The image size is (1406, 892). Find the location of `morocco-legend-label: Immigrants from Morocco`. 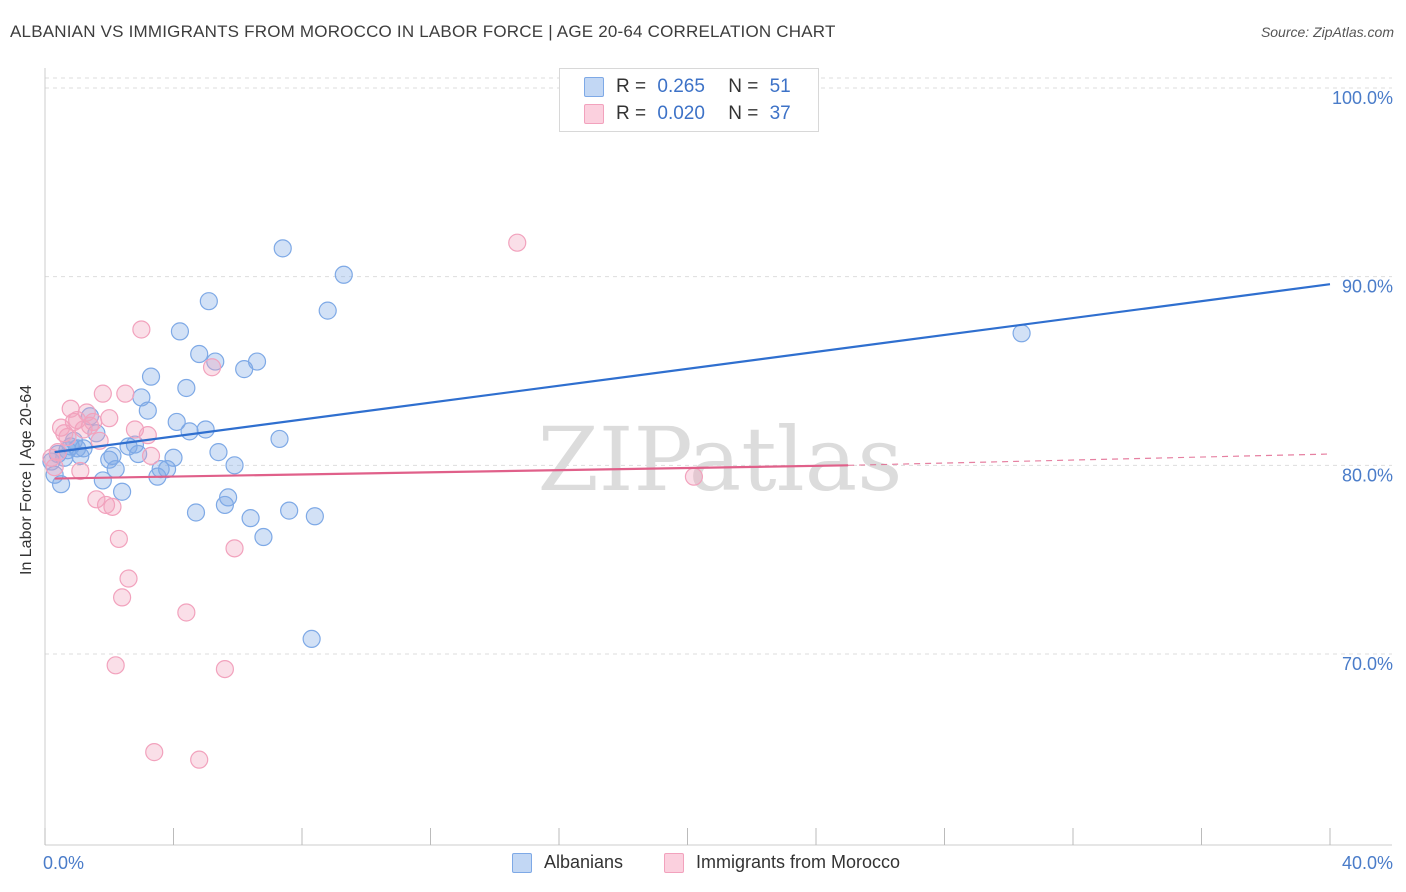

morocco-legend-label: Immigrants from Morocco is located at coordinates (798, 862).